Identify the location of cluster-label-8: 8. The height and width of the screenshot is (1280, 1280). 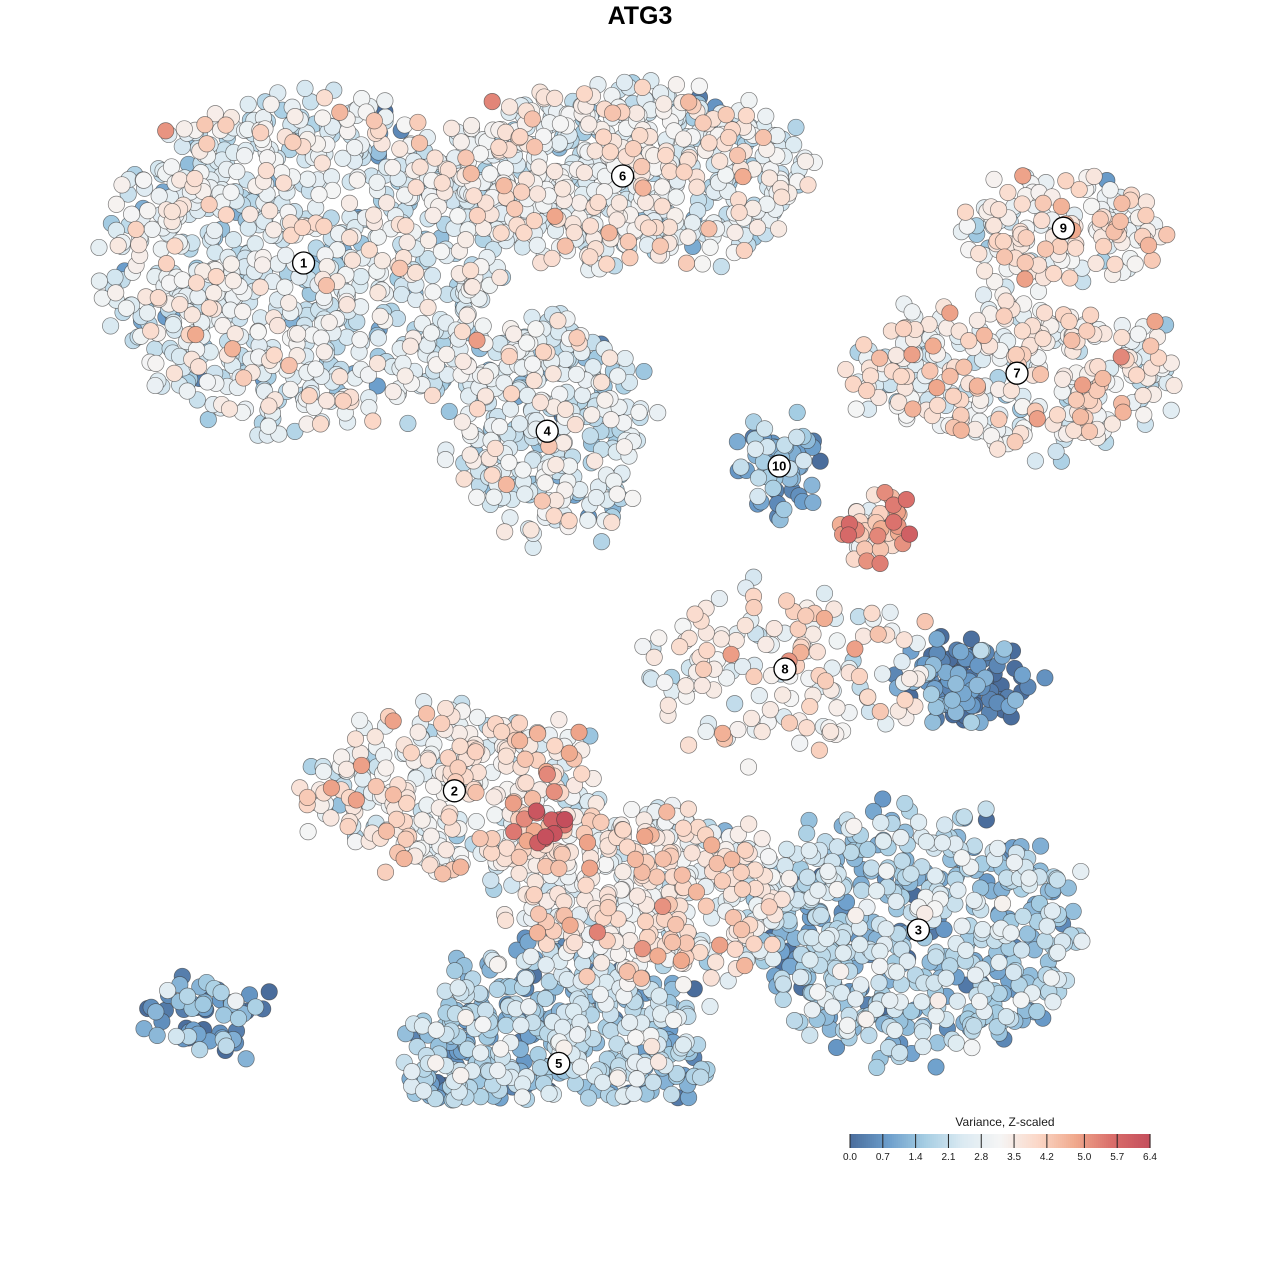
(785, 669).